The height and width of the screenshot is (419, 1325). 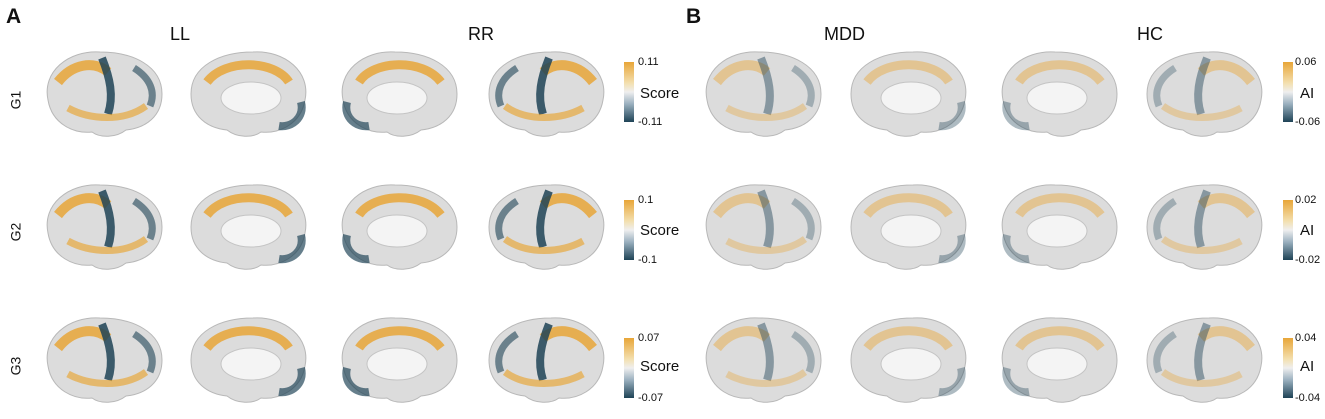 What do you see at coordinates (660, 366) in the screenshot?
I see `colorbar-a-g3-label: Score` at bounding box center [660, 366].